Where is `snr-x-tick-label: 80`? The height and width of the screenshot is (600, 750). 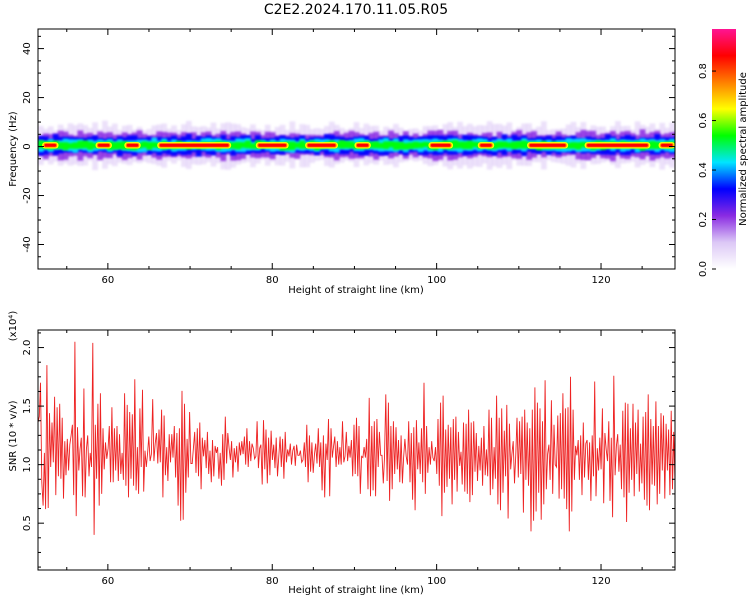
snr-x-tick-label: 80 is located at coordinates (272, 581).